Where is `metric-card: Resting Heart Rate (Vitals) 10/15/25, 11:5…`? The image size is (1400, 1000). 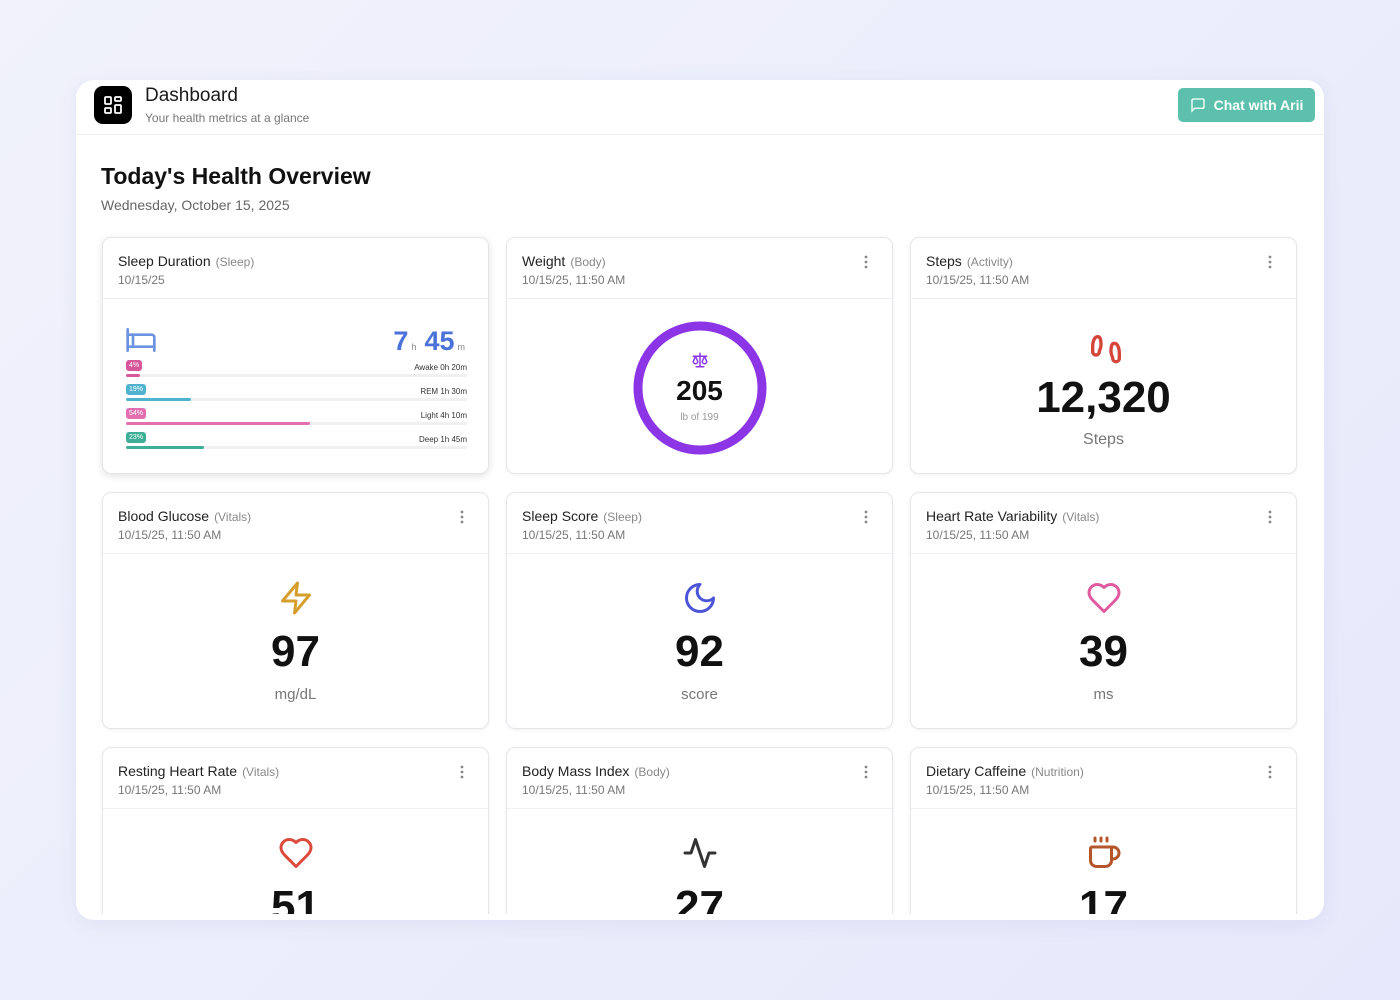
metric-card: Resting Heart Rate (Vitals) 10/15/25, 11:5… is located at coordinates (295, 830).